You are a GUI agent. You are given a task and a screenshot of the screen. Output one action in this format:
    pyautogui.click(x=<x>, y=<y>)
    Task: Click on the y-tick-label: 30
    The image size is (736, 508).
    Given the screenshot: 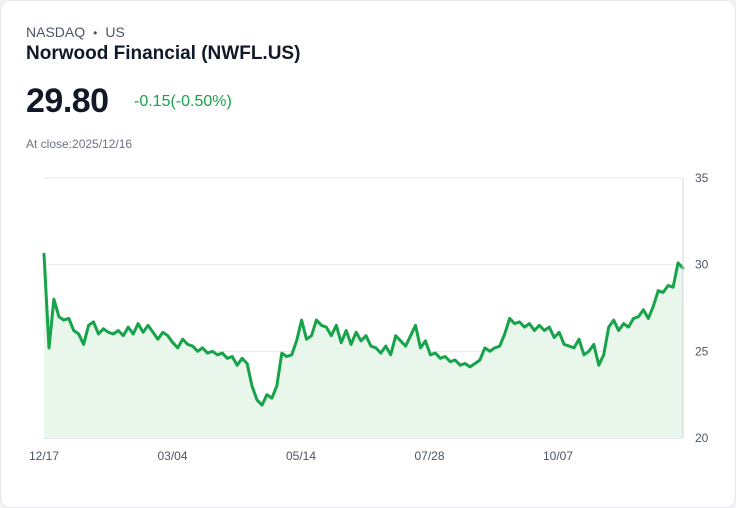 What is the action you would take?
    pyautogui.click(x=702, y=265)
    